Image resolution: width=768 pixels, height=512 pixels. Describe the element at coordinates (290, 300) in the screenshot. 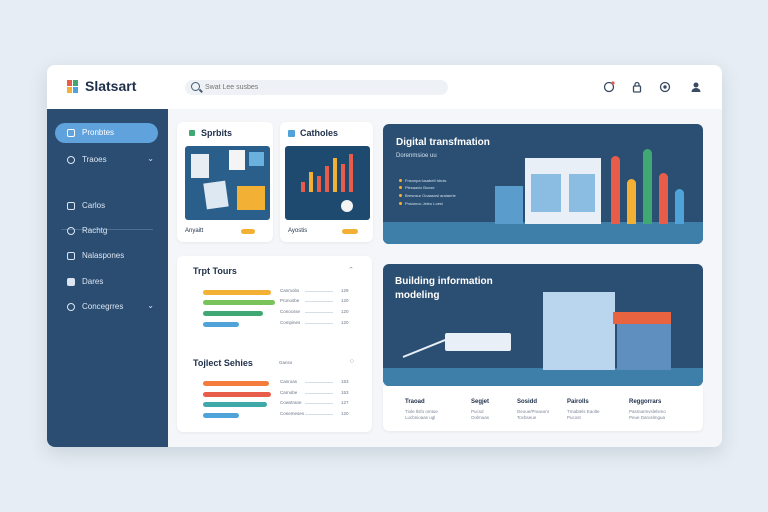

I see `tour-label: Pronosbe` at that location.